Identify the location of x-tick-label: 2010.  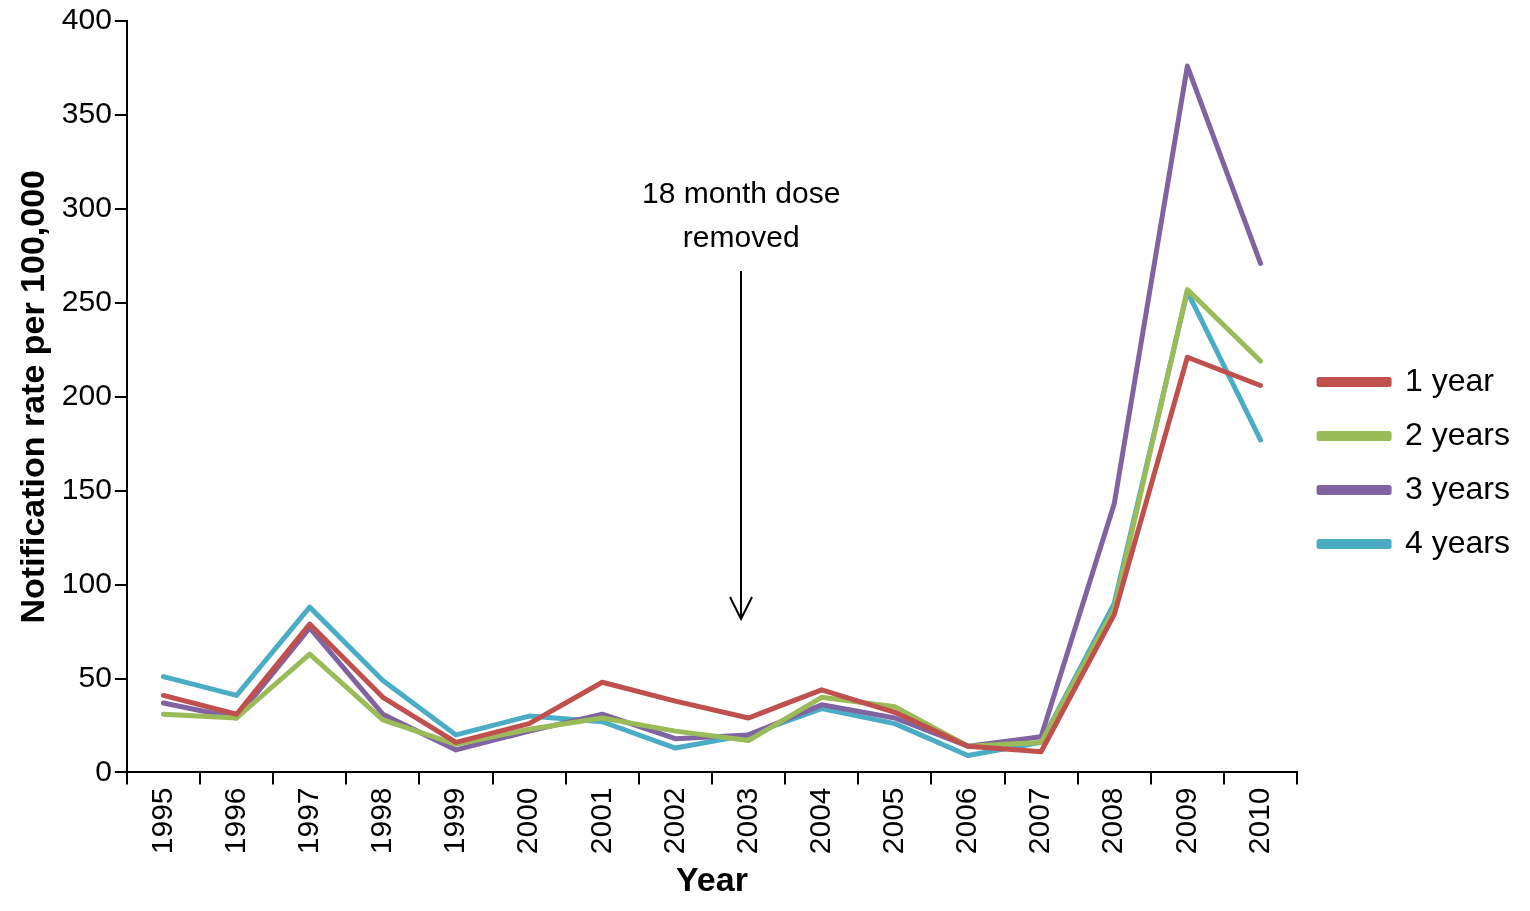
(1258, 821).